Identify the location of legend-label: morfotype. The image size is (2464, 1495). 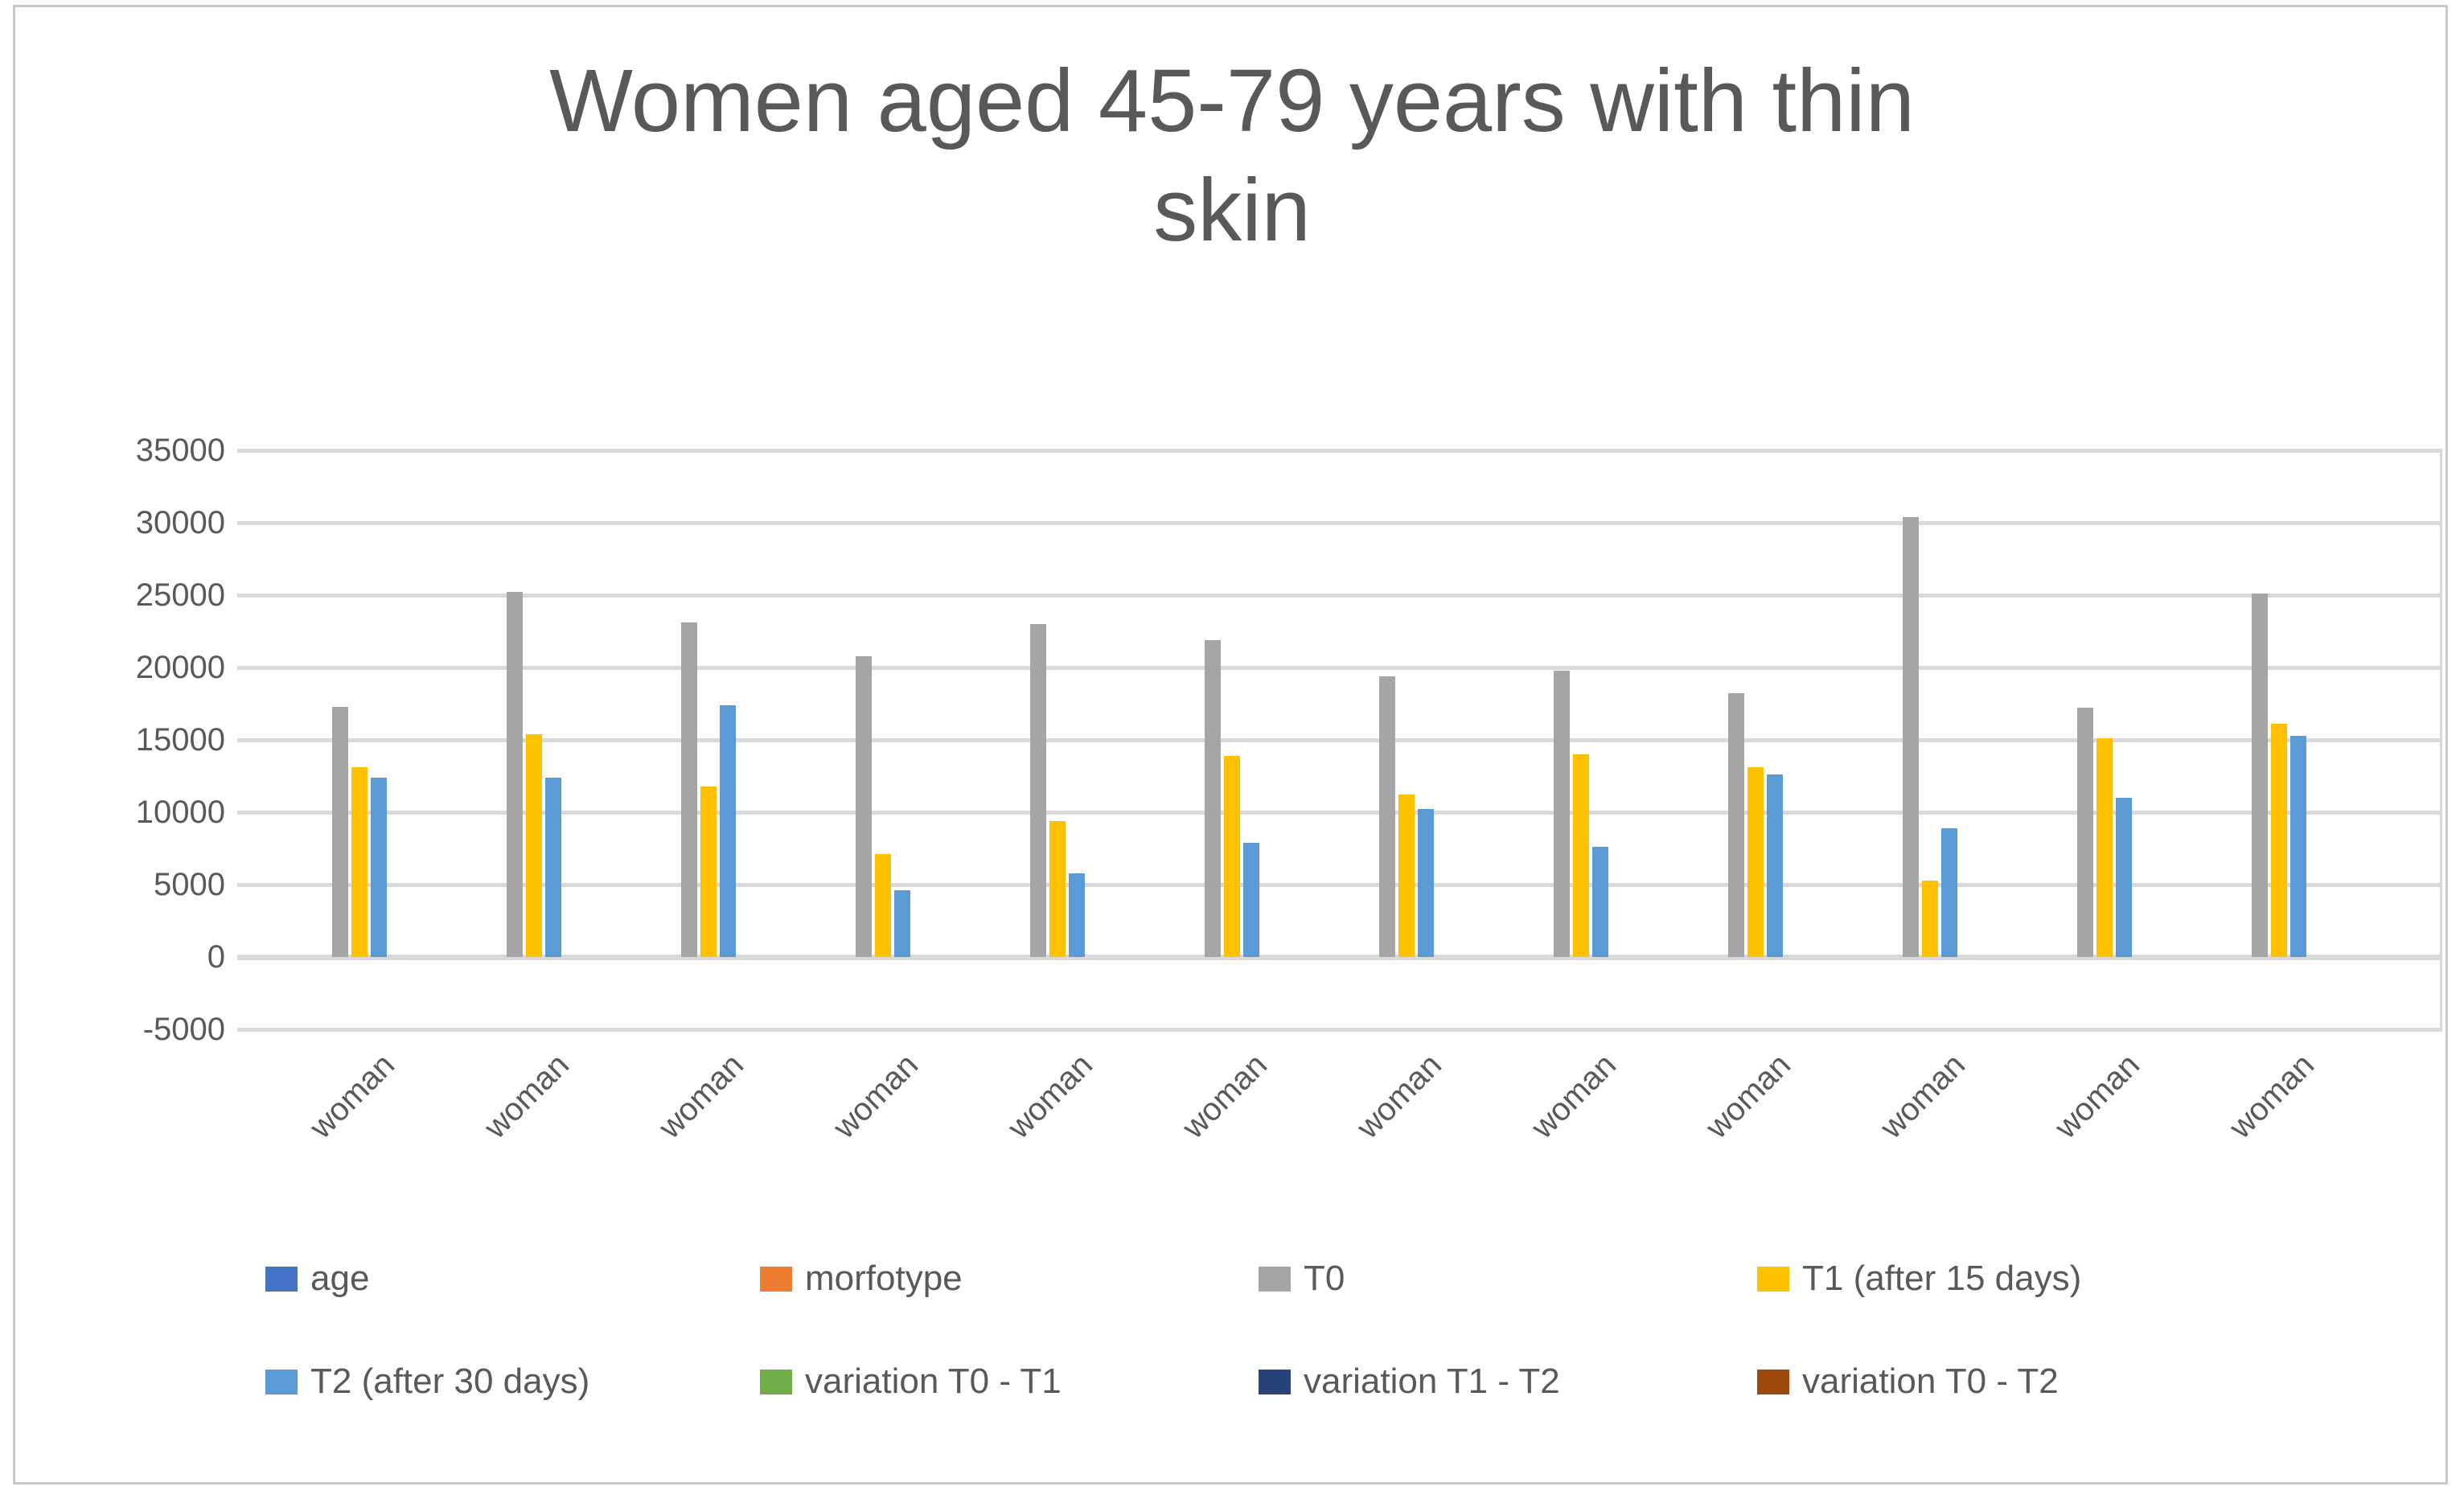
(884, 1278).